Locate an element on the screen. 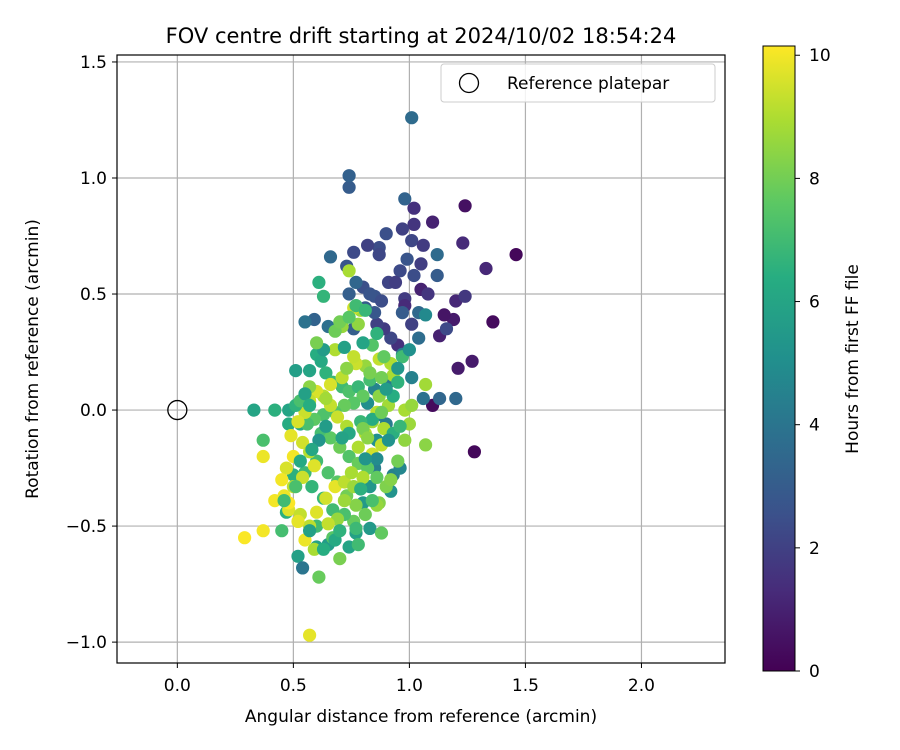 This screenshot has width=900, height=750. colorbar-tick-label: 8 is located at coordinates (814, 179).